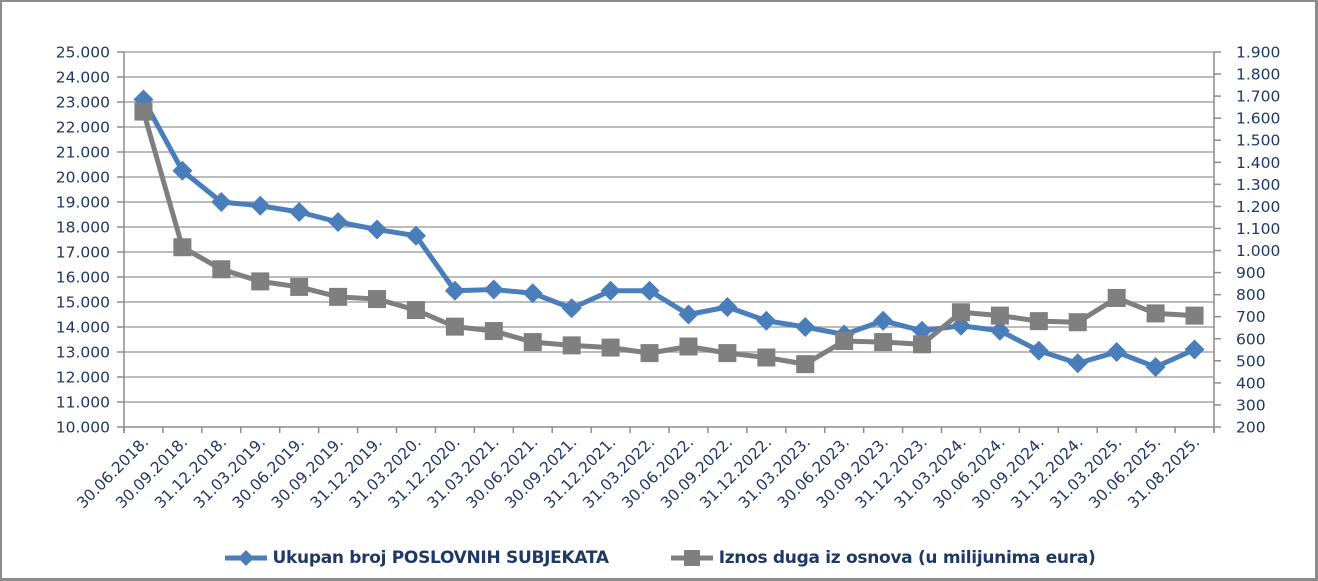 The height and width of the screenshot is (581, 1318). I want to click on legend-label-debt: Iznos duga iz osnova (u milijunima eura), so click(907, 558).